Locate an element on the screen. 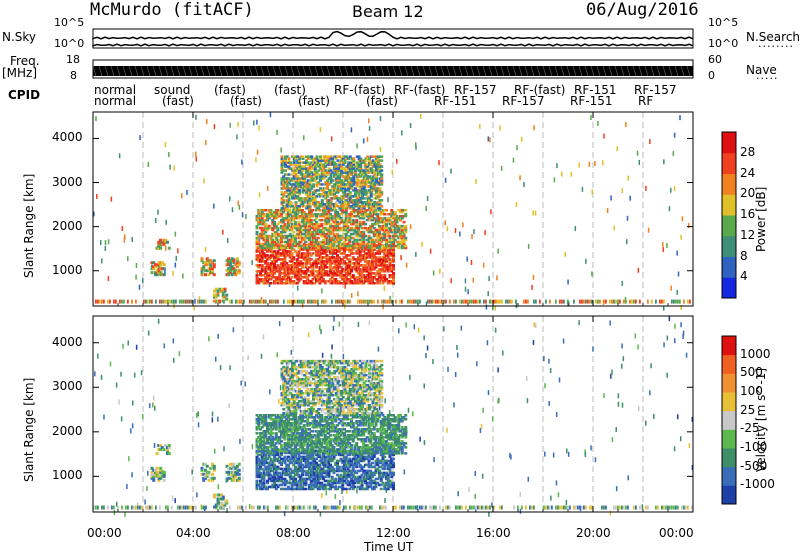 This screenshot has width=800, height=554. noise-sky-line is located at coordinates (393, 35).